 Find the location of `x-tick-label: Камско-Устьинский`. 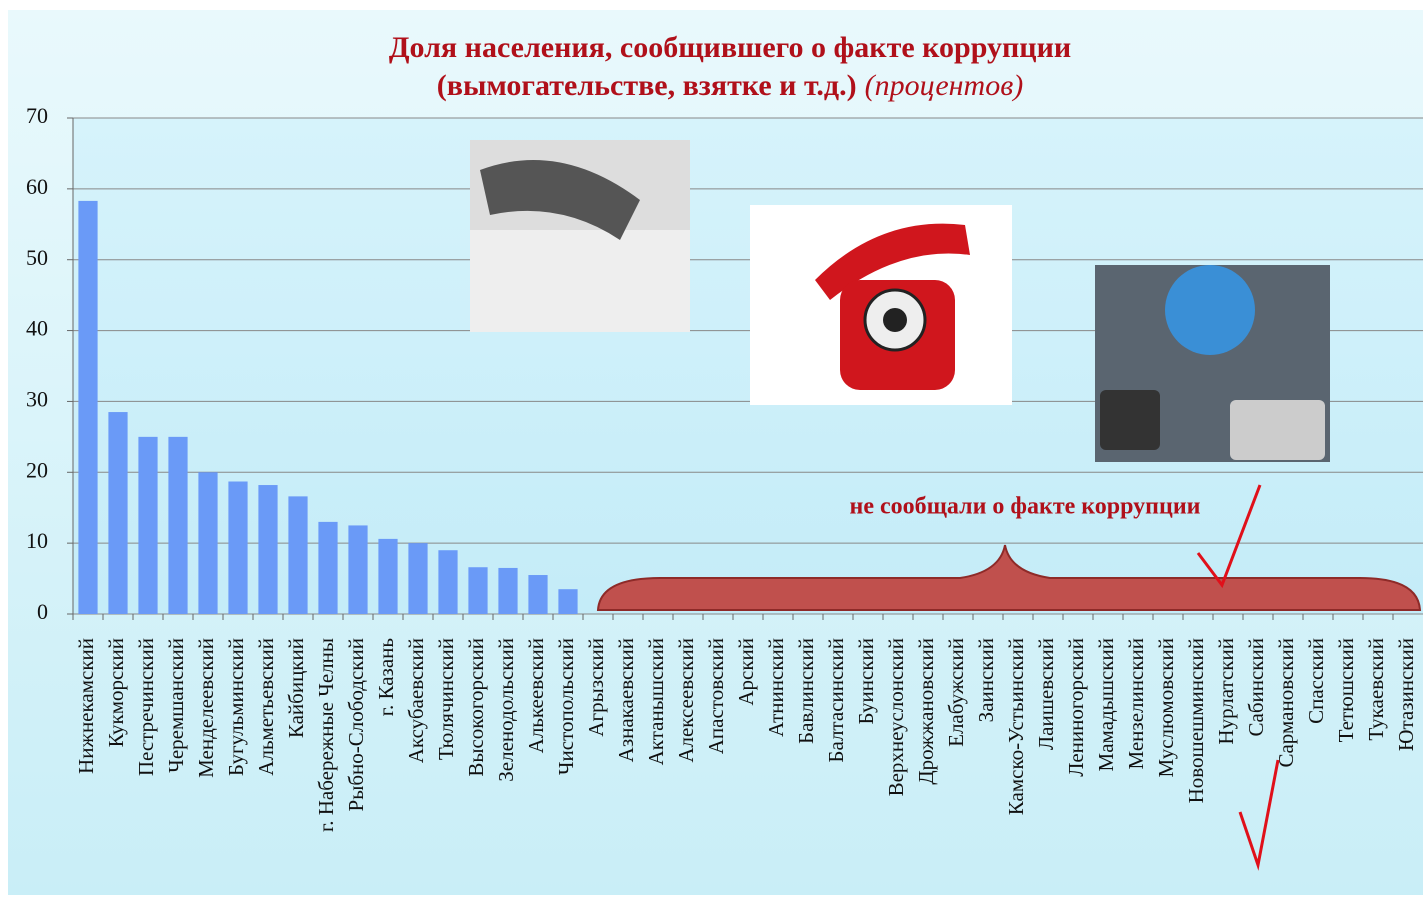

x-tick-label: Камско-Устьинский is located at coordinates (1016, 726).